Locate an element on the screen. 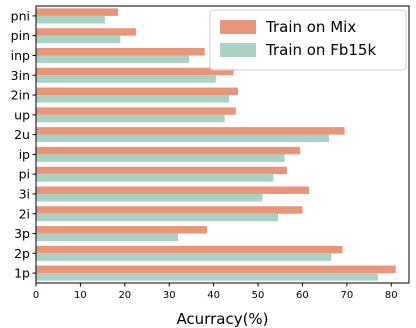 The height and width of the screenshot is (328, 416). y-tick-label-3i: 3i is located at coordinates (24, 193).